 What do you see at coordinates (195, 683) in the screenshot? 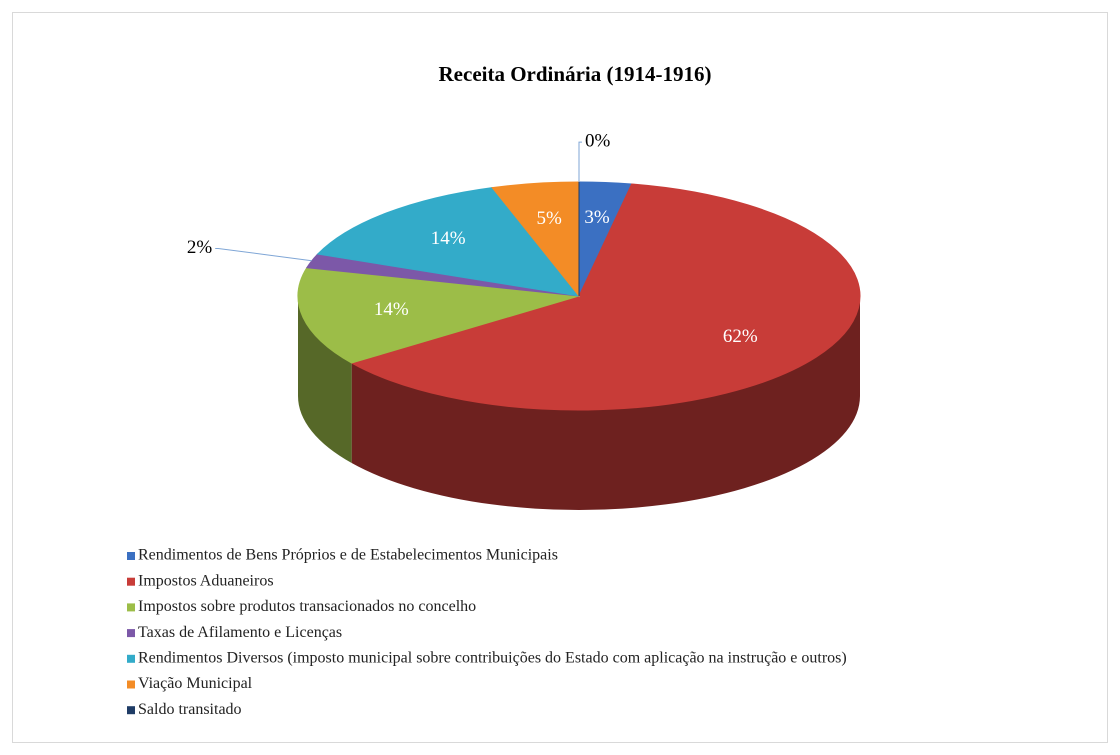
I see `legend-label: Viação Municipal` at bounding box center [195, 683].